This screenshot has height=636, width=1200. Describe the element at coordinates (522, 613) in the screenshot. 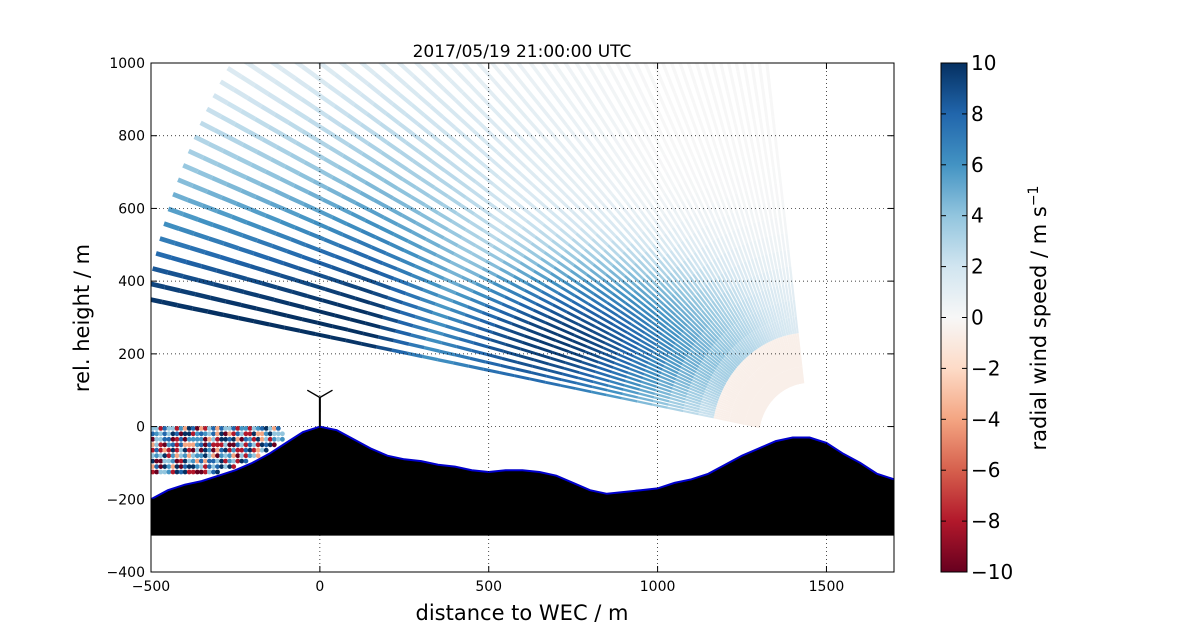

I see `x-axis-label: distance to WEC / m` at that location.